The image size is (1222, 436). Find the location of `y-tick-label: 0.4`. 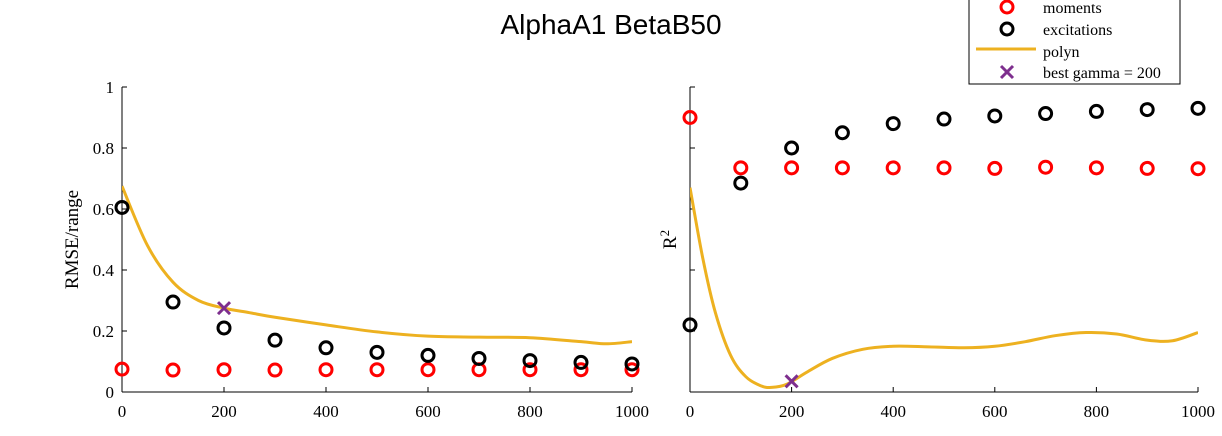

y-tick-label: 0.4 is located at coordinates (104, 270).